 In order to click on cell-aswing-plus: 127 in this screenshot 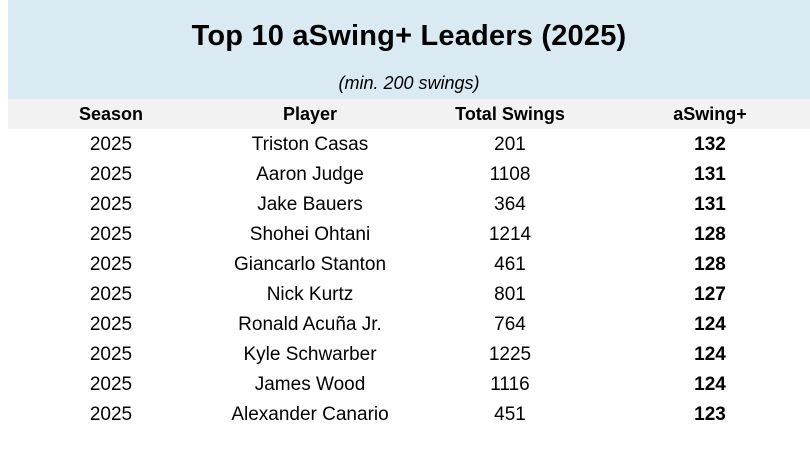, I will do `click(710, 294)`.